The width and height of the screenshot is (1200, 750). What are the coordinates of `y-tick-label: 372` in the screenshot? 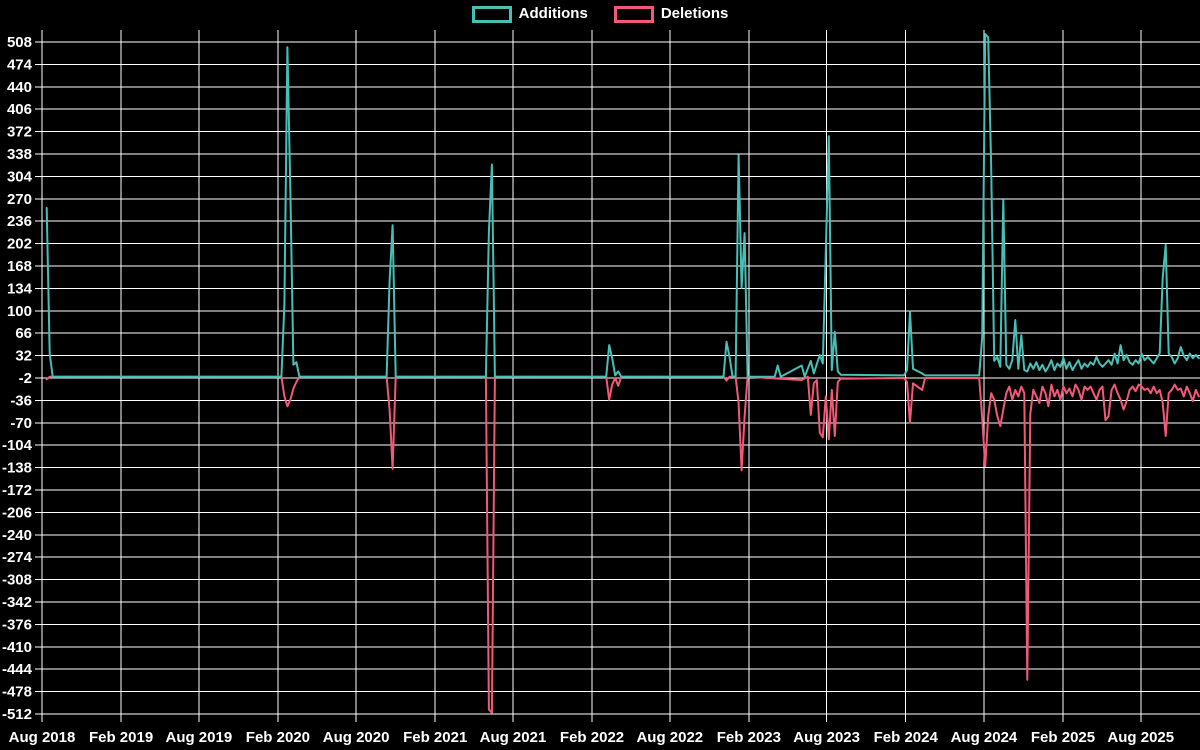 It's located at (19, 132).